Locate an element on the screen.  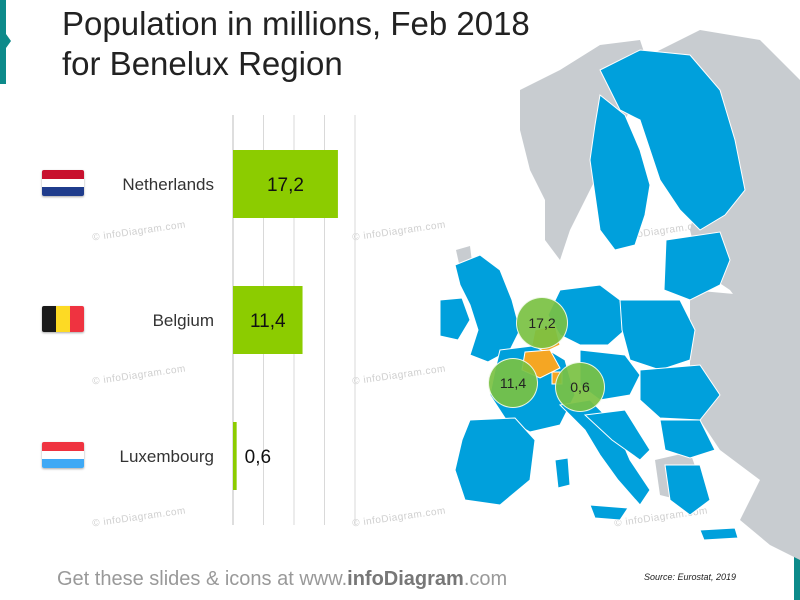
source-note: Source: Eurostat, 2019 is located at coordinates (690, 577).